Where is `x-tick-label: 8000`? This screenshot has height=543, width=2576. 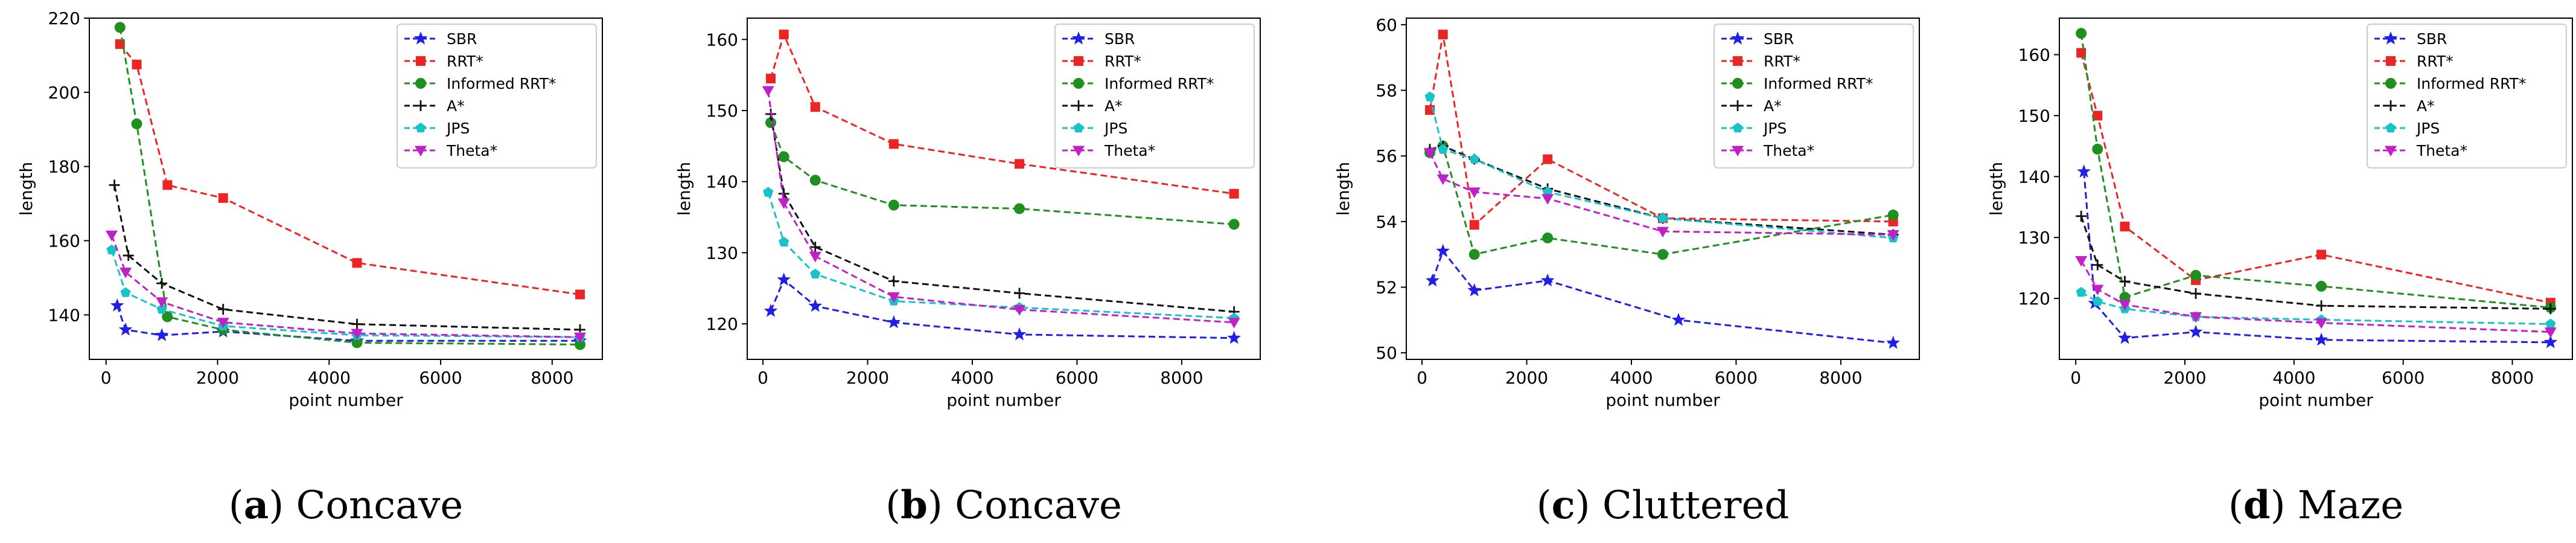 x-tick-label: 8000 is located at coordinates (1181, 378).